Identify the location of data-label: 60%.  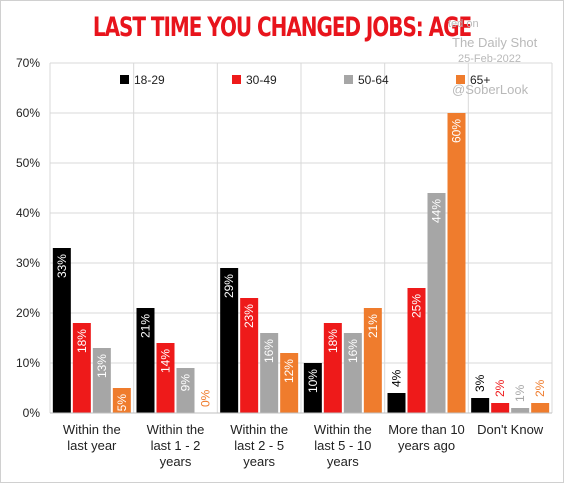
(457, 131).